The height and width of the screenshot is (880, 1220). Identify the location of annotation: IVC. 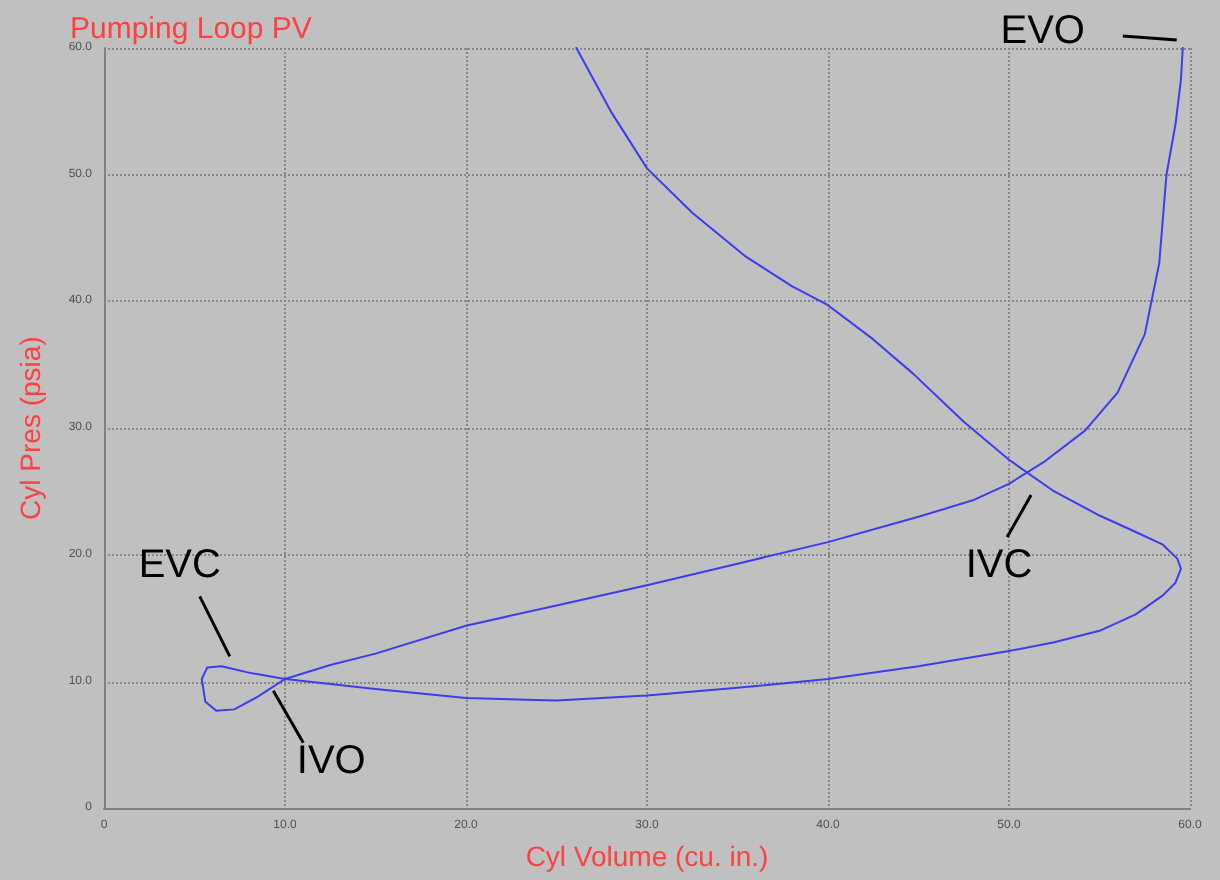
(999, 565).